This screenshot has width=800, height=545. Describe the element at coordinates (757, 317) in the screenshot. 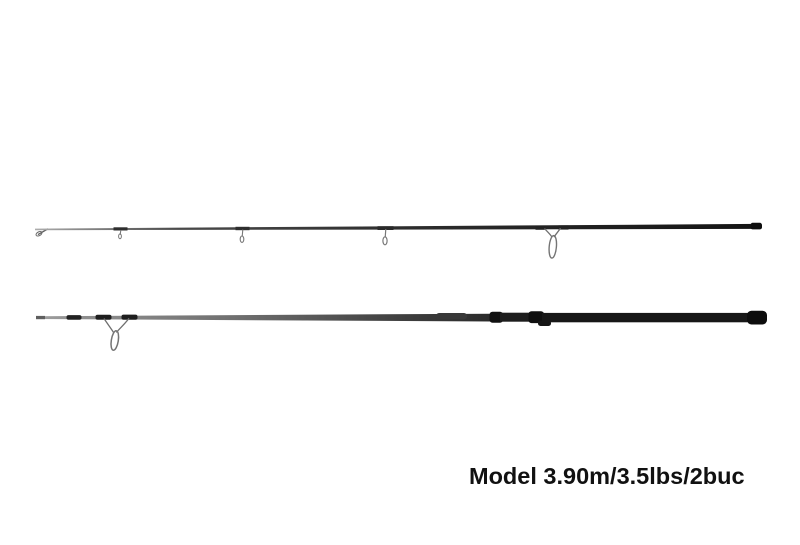

I see `butt-cap` at that location.